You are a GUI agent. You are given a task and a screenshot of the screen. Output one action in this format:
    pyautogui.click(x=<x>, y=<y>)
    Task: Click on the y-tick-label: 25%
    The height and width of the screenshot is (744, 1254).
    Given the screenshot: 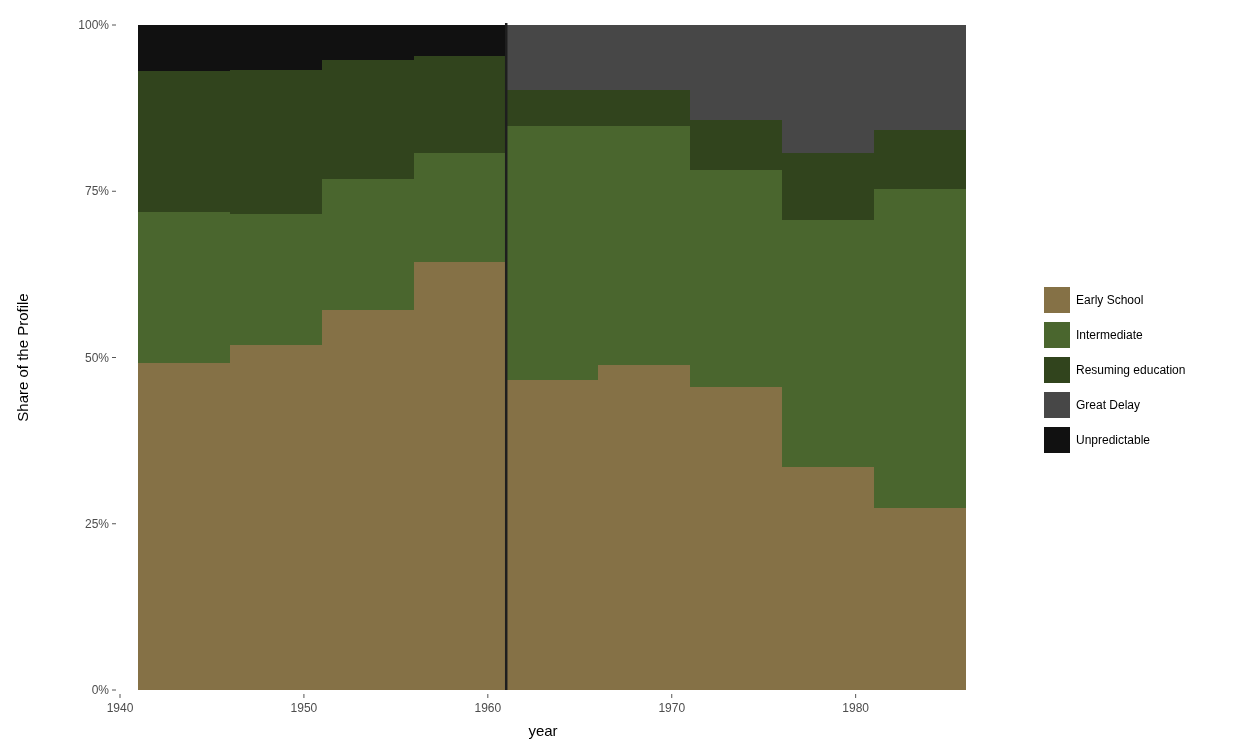 What is the action you would take?
    pyautogui.click(x=97, y=523)
    